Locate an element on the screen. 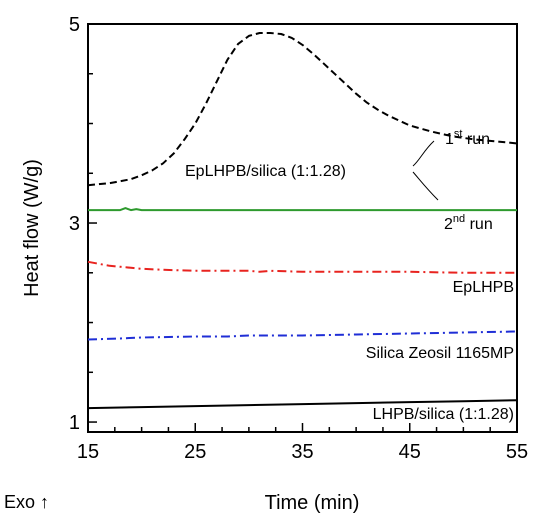  y-tick-label: 5 is located at coordinates (74, 25).